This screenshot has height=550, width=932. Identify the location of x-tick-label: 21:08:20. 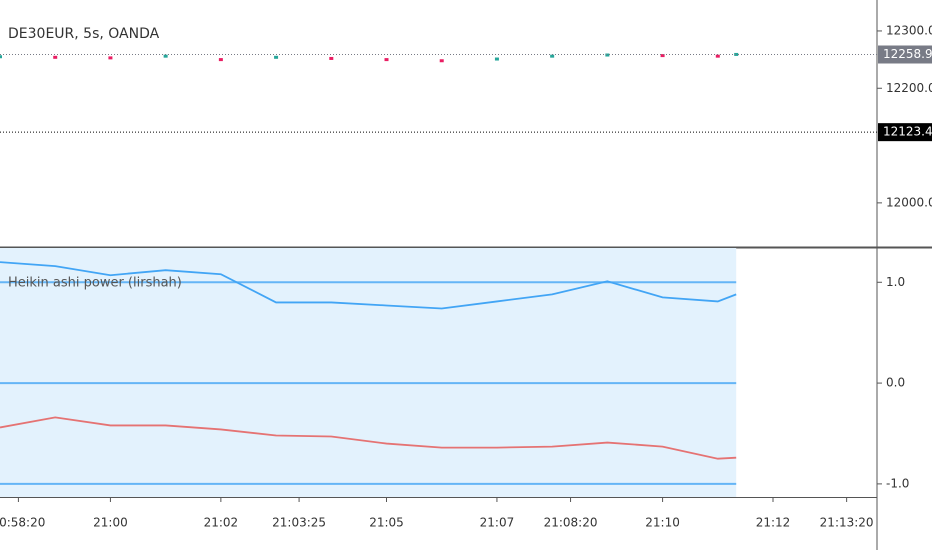
(571, 523).